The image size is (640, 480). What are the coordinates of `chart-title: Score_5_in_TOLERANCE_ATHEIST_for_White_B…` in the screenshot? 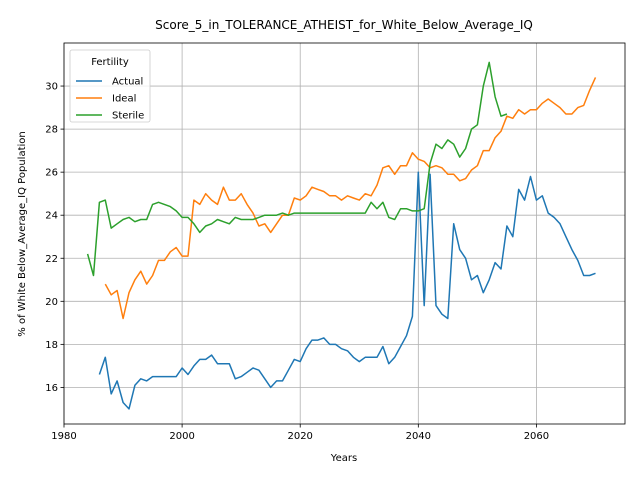 It's located at (344, 25).